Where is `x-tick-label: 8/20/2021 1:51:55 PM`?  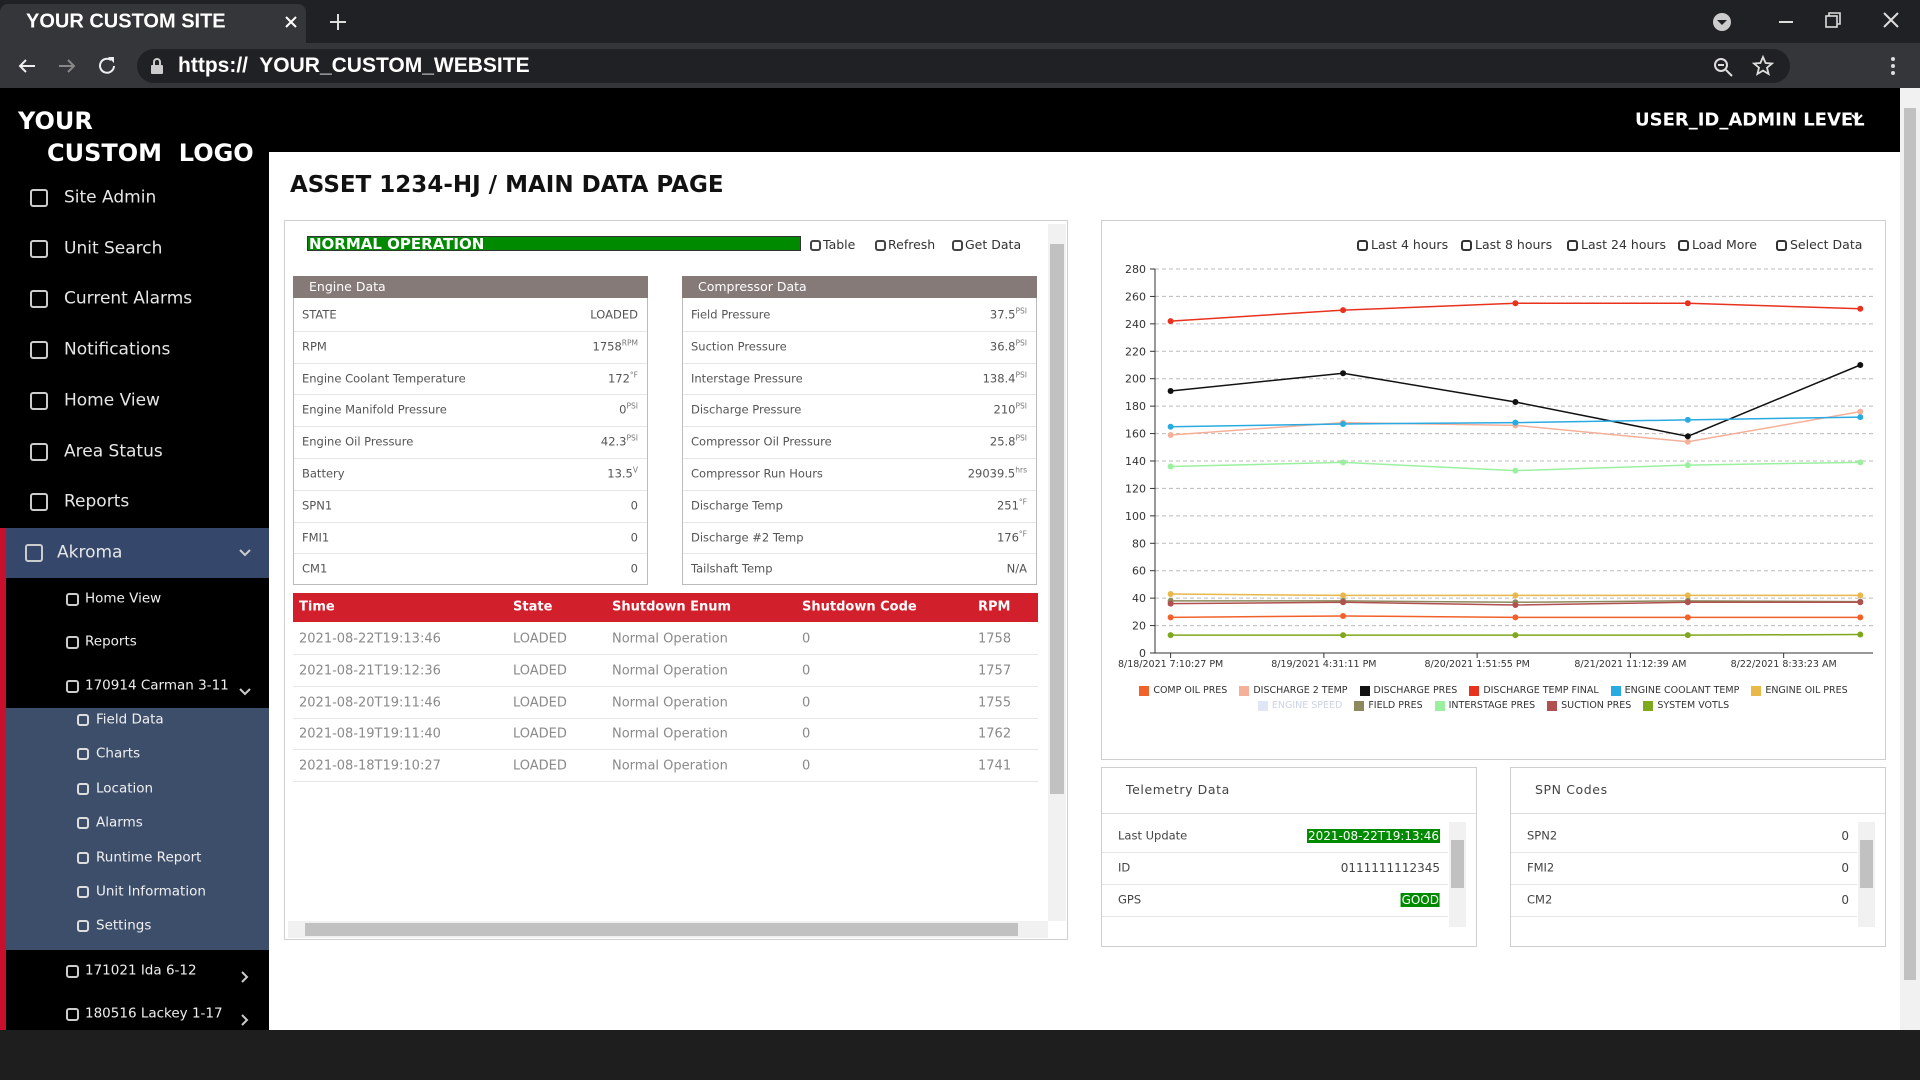 x-tick-label: 8/20/2021 1:51:55 PM is located at coordinates (1476, 664).